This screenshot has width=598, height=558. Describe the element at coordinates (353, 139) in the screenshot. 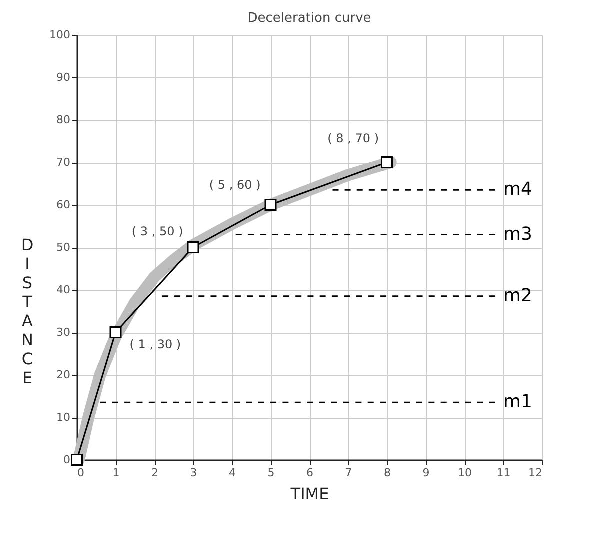

I see `annotation: ( 8 , 70 )` at that location.